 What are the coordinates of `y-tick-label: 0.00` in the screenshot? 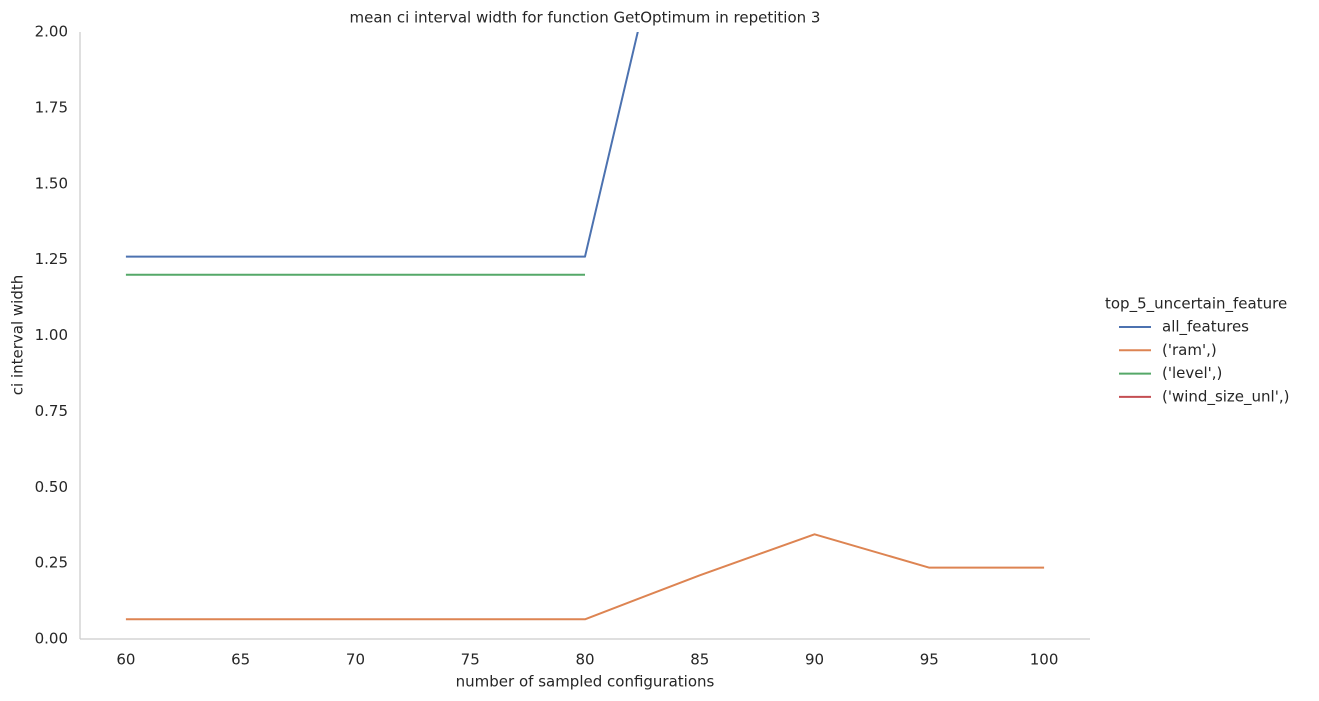 It's located at (51, 639).